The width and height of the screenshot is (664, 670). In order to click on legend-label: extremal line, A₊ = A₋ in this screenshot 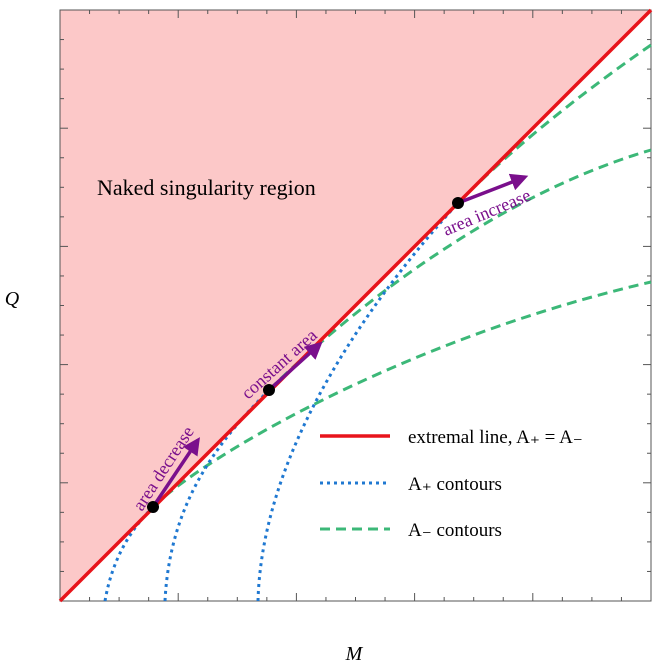, I will do `click(495, 437)`.